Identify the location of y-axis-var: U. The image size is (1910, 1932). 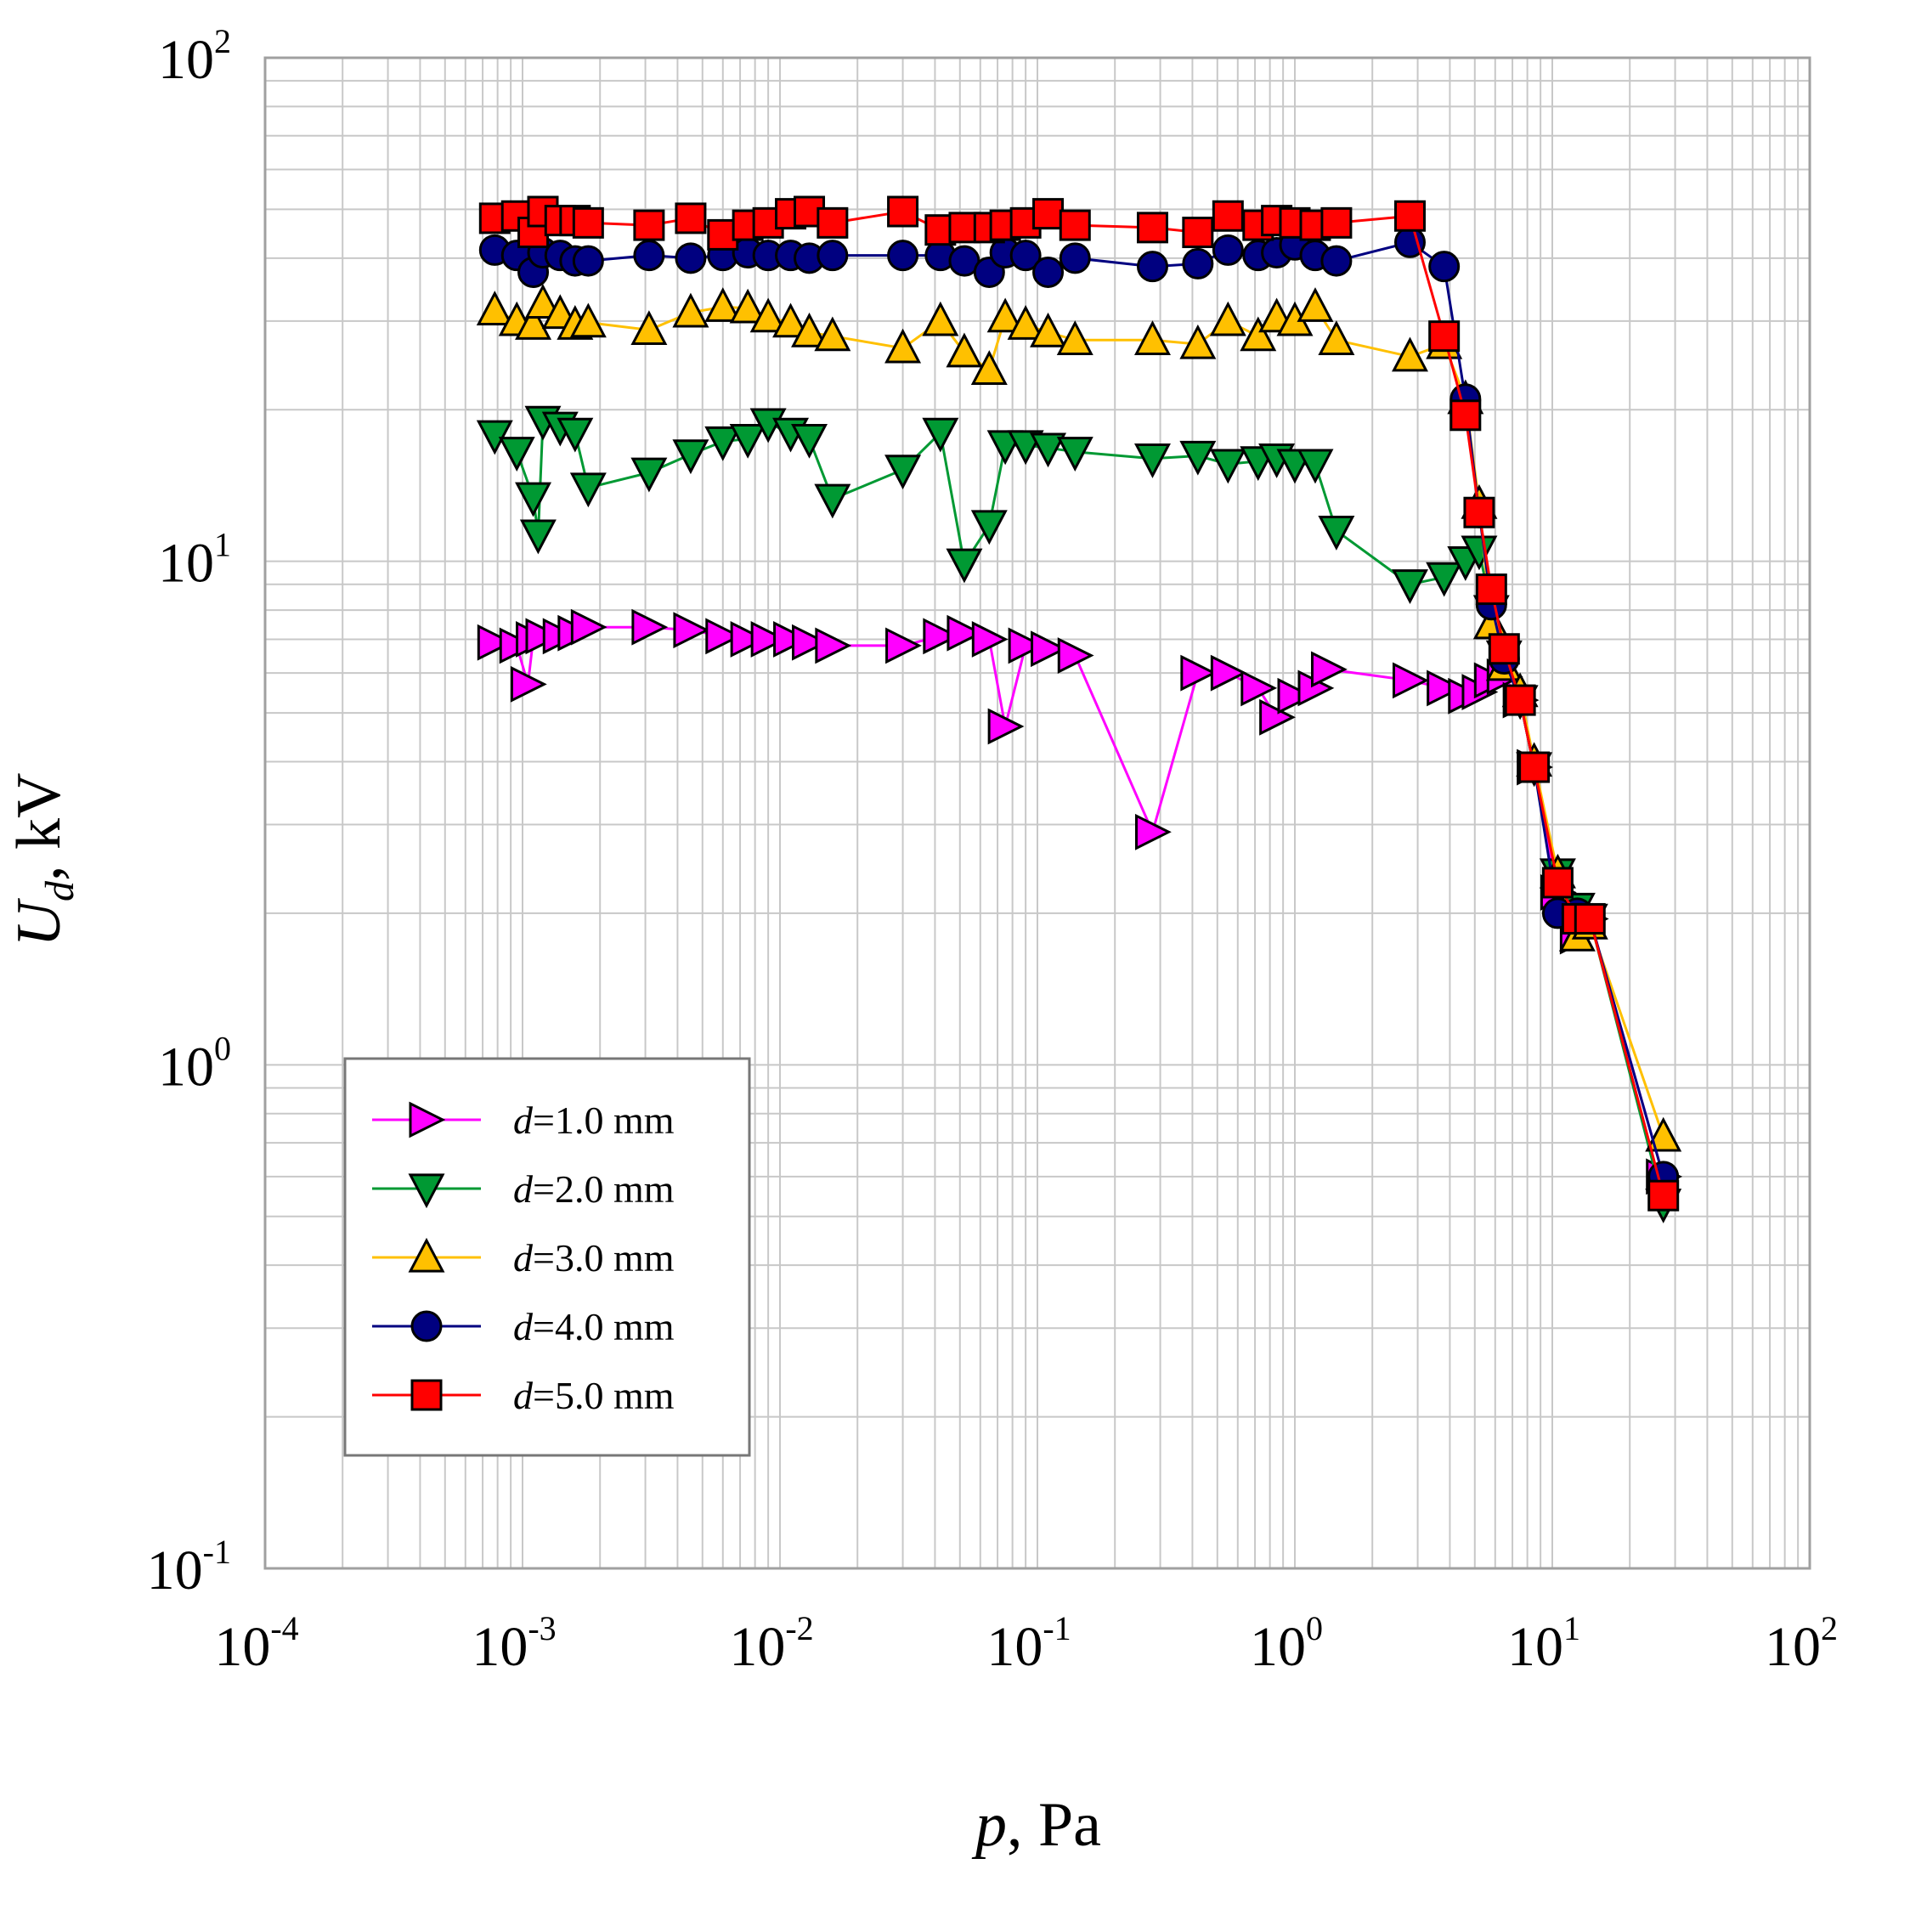
(39, 921).